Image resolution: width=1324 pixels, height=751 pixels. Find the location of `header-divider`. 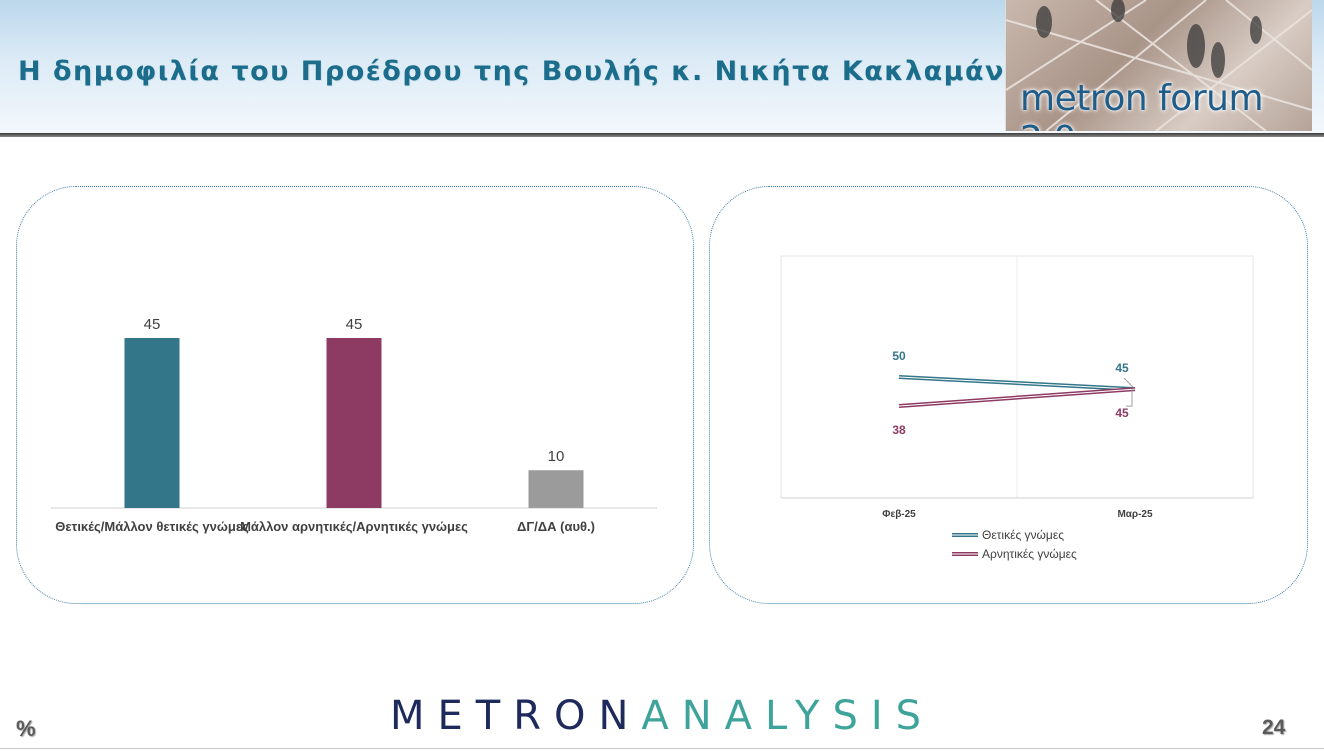

header-divider is located at coordinates (662, 135).